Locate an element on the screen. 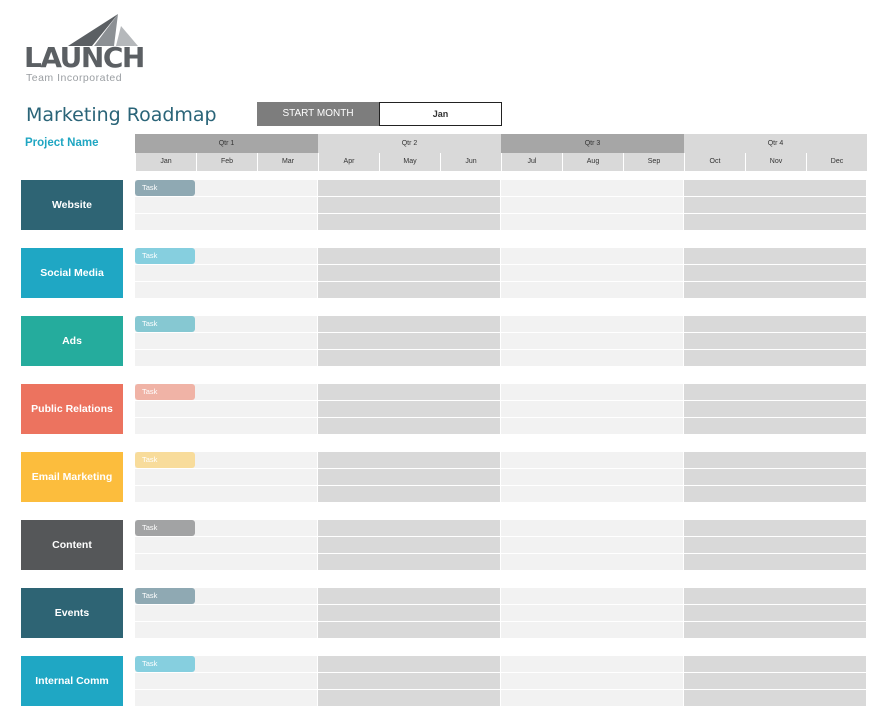 The image size is (888, 726). category-label: Website is located at coordinates (72, 205).